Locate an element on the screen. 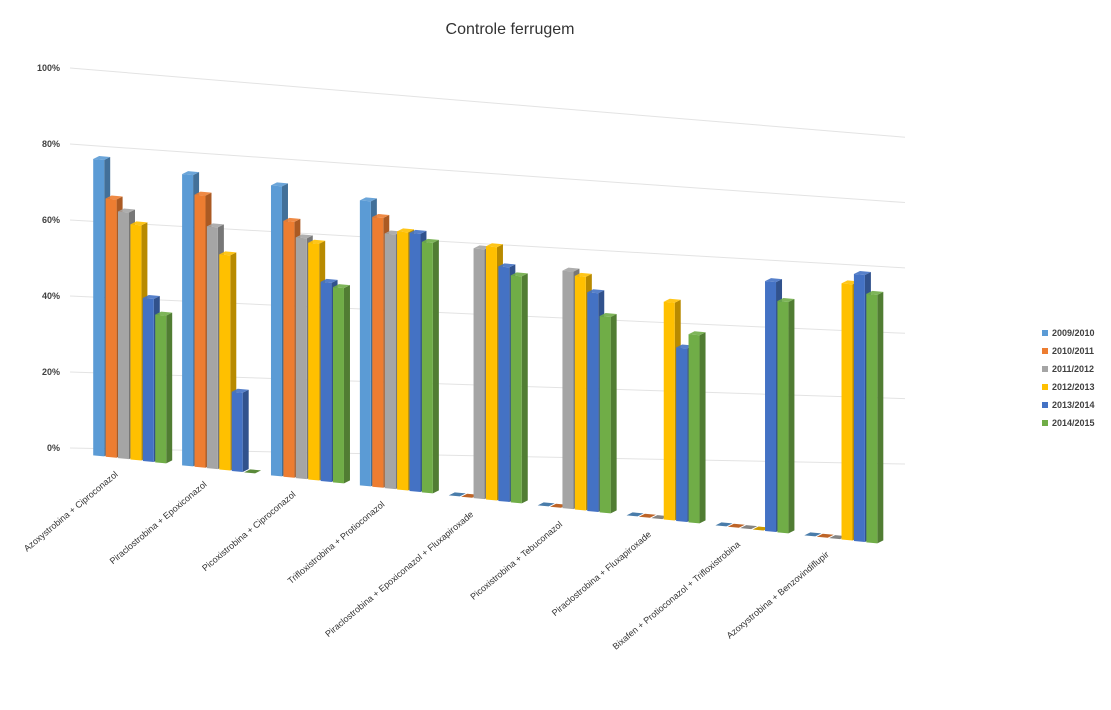  y-axis: 0% 20% 40% 60% 80% 100% is located at coordinates (48, 258).